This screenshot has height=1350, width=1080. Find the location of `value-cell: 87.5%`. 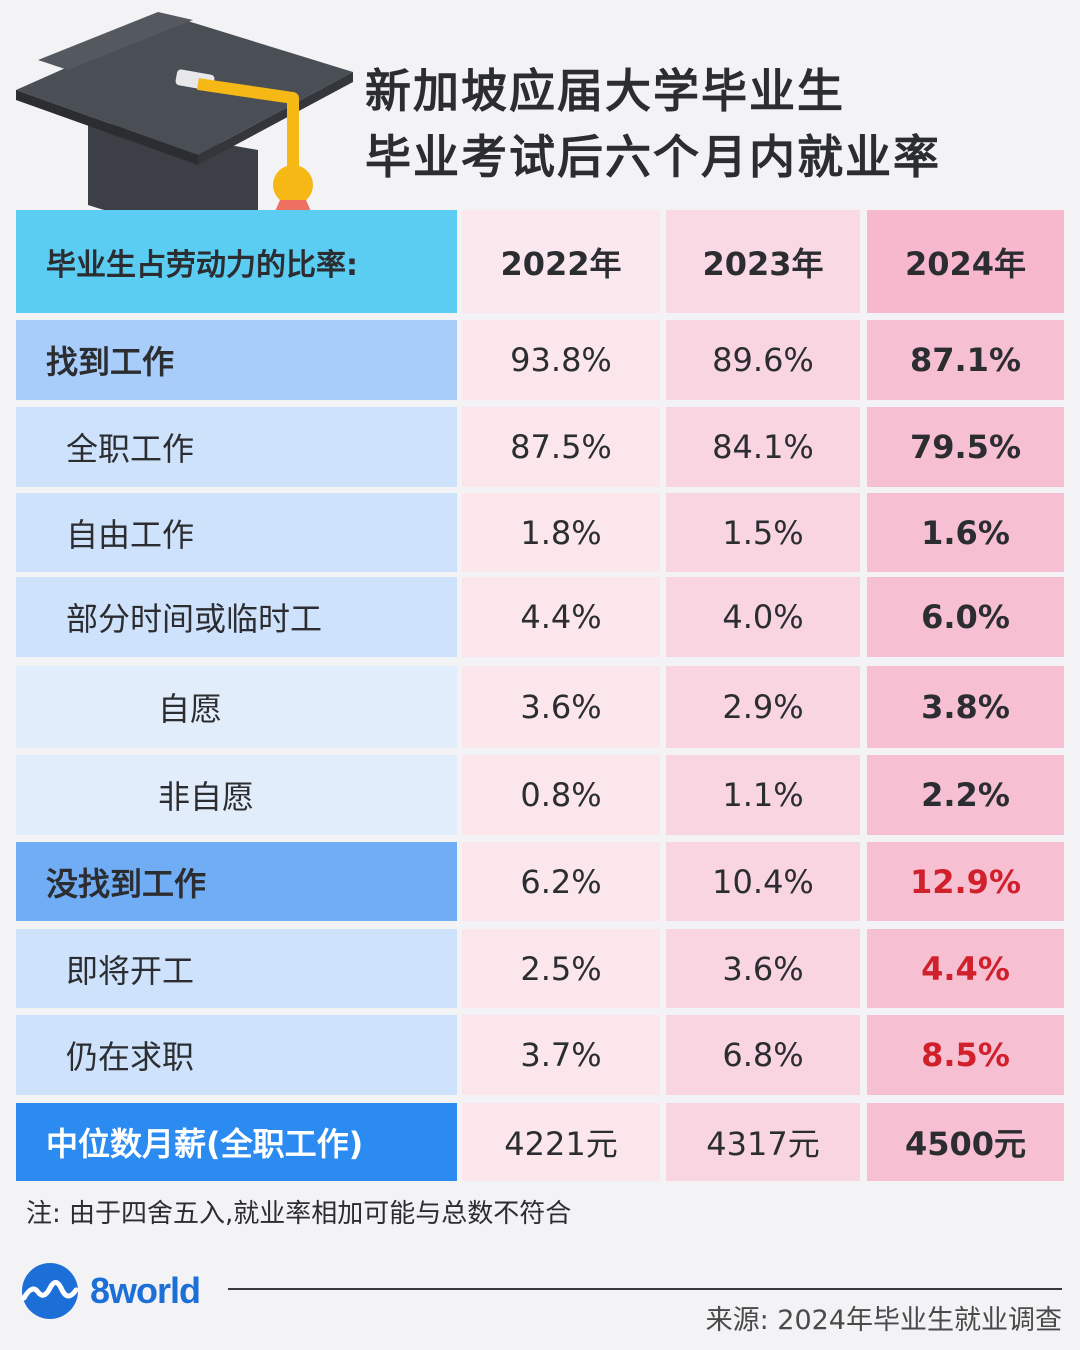

value-cell: 87.5% is located at coordinates (561, 447).